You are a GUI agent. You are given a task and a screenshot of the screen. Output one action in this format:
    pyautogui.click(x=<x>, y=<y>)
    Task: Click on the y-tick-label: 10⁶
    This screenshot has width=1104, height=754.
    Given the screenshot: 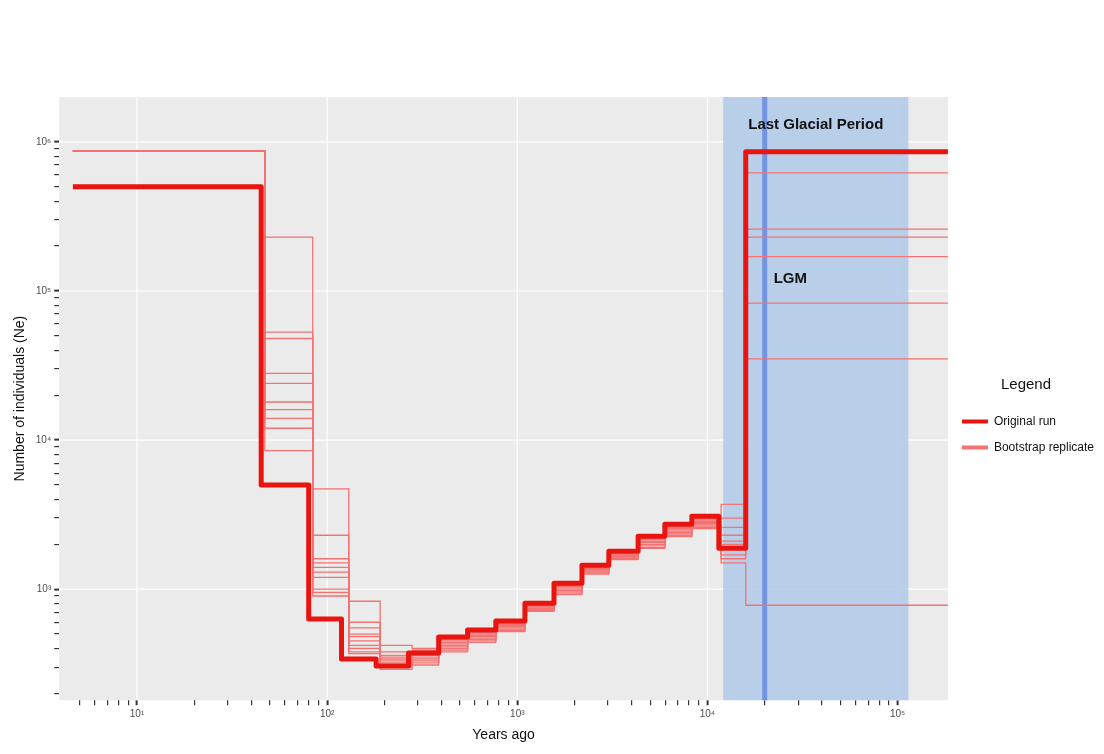 What is the action you would take?
    pyautogui.click(x=43, y=141)
    